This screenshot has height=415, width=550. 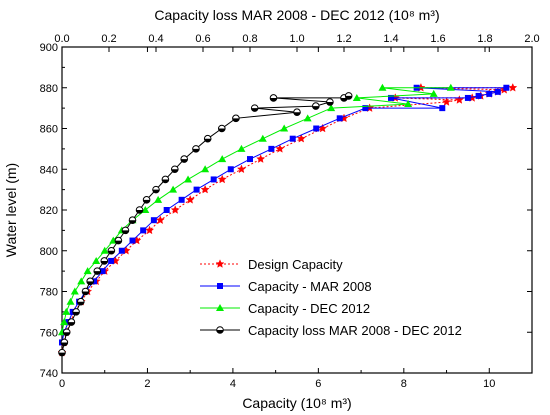 What do you see at coordinates (49, 211) in the screenshot?
I see `y-tick-label: 820` at bounding box center [49, 211].